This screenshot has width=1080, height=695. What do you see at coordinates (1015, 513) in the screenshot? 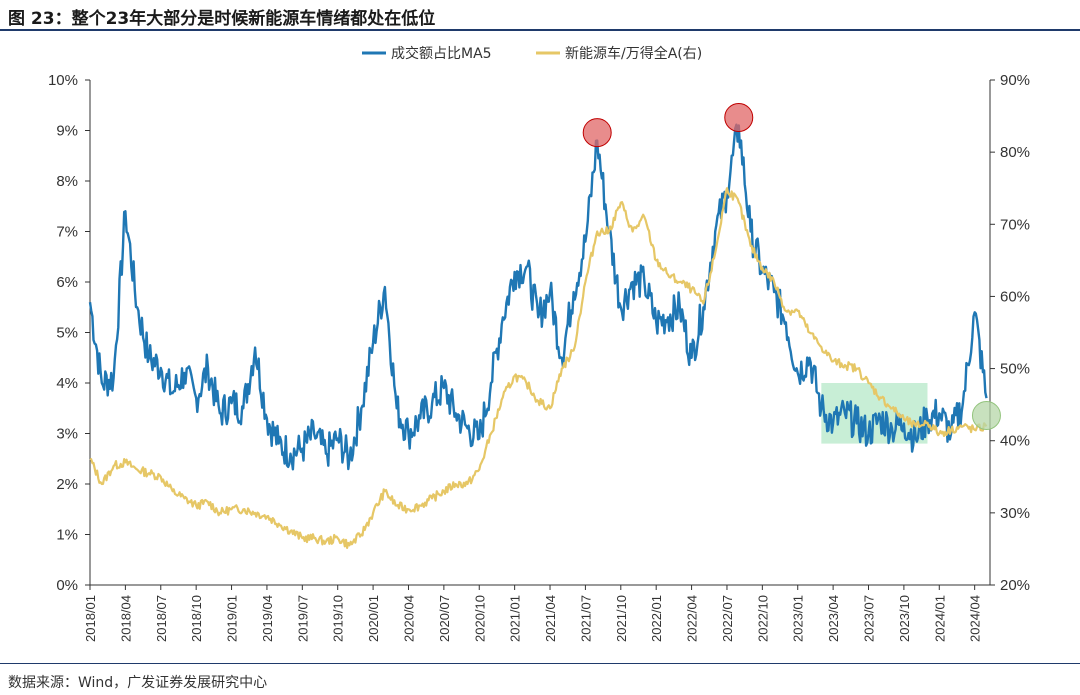
I see `right-tick-label: 30%` at bounding box center [1015, 513].